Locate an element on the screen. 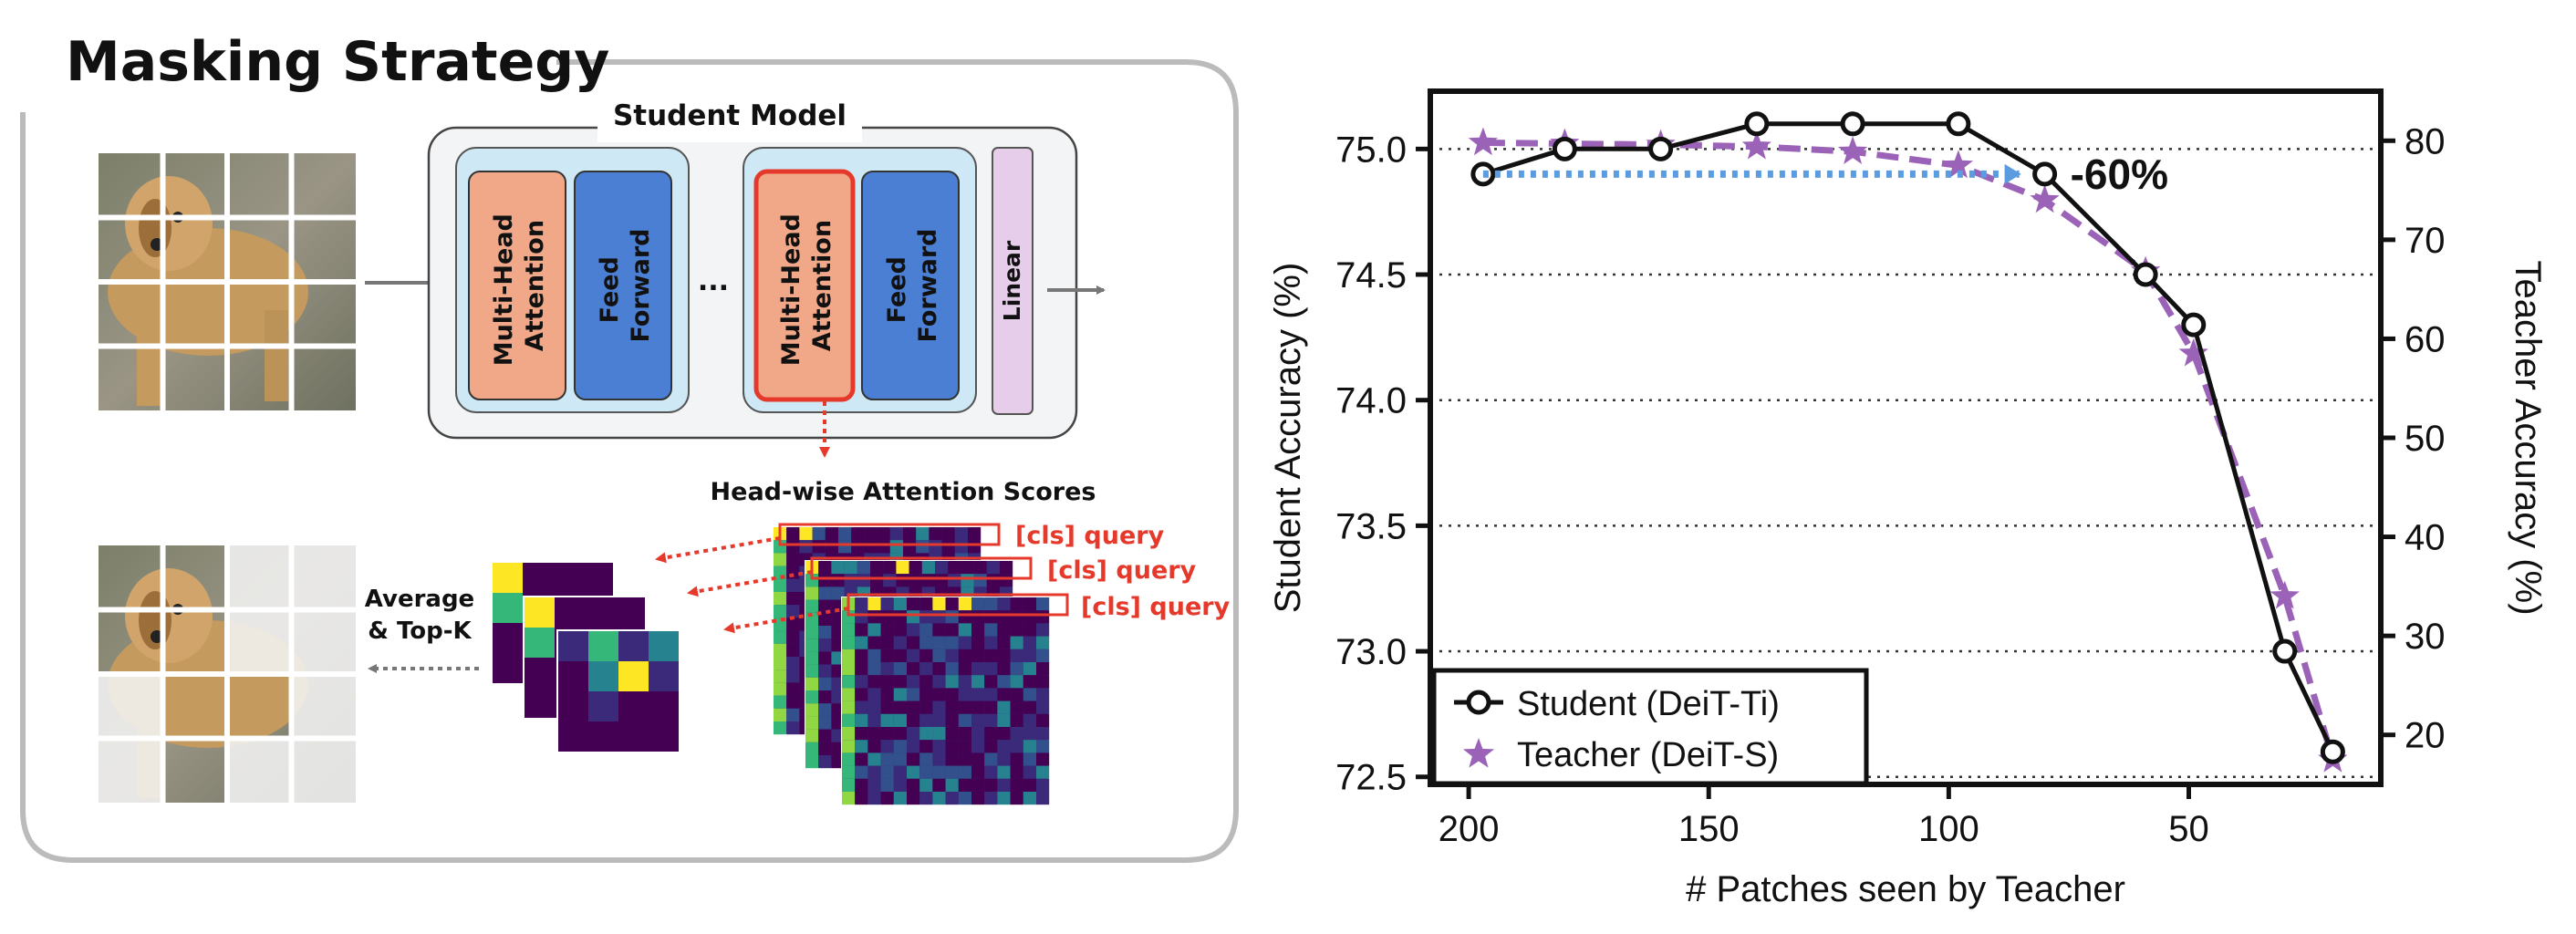 The height and width of the screenshot is (934, 2576). panel-title: Masking Strategy is located at coordinates (337, 62).